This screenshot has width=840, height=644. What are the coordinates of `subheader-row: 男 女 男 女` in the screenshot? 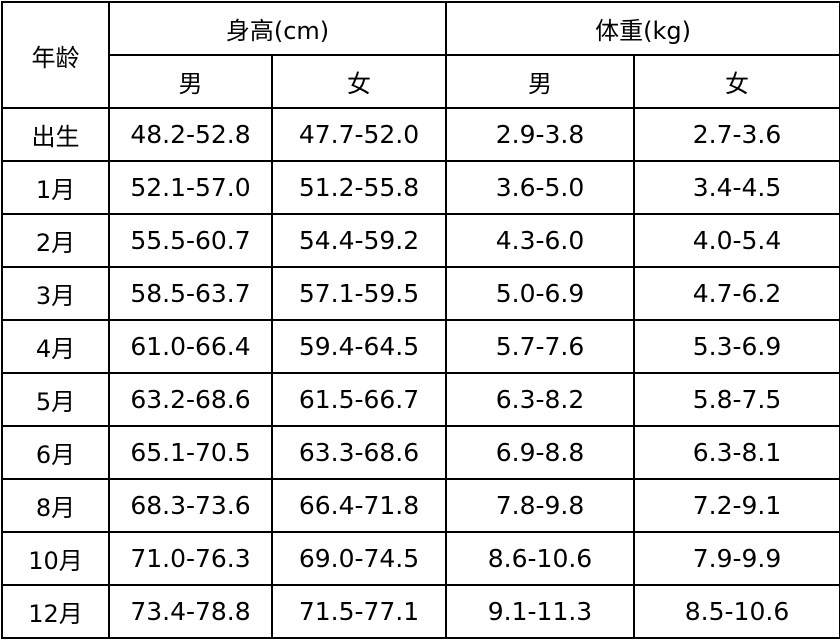 It's located at (421, 81).